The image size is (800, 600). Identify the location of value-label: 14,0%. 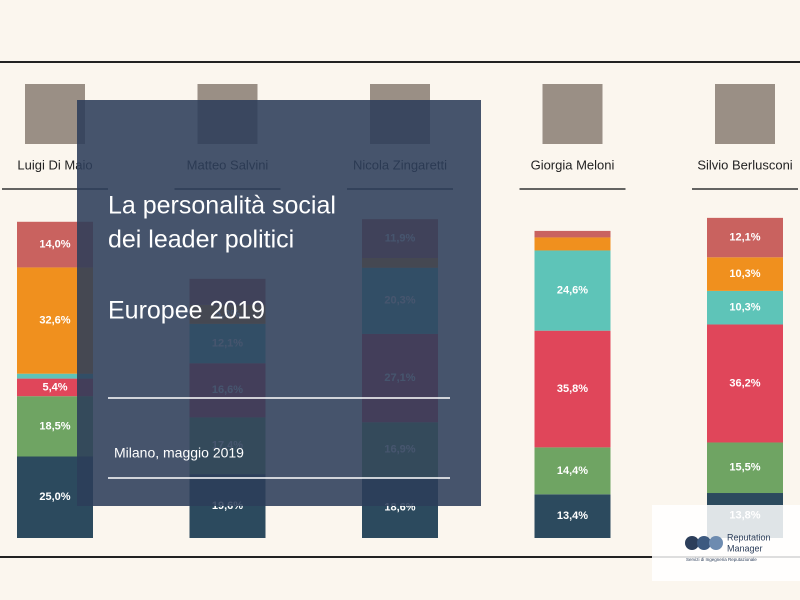
(54, 245).